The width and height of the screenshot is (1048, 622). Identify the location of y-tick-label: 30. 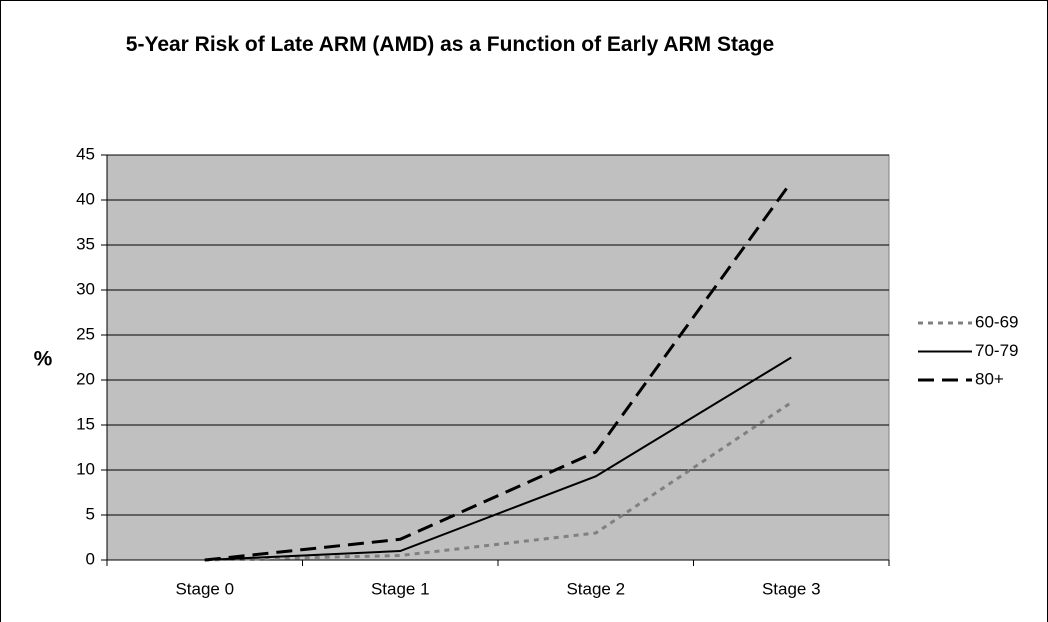
(85, 288).